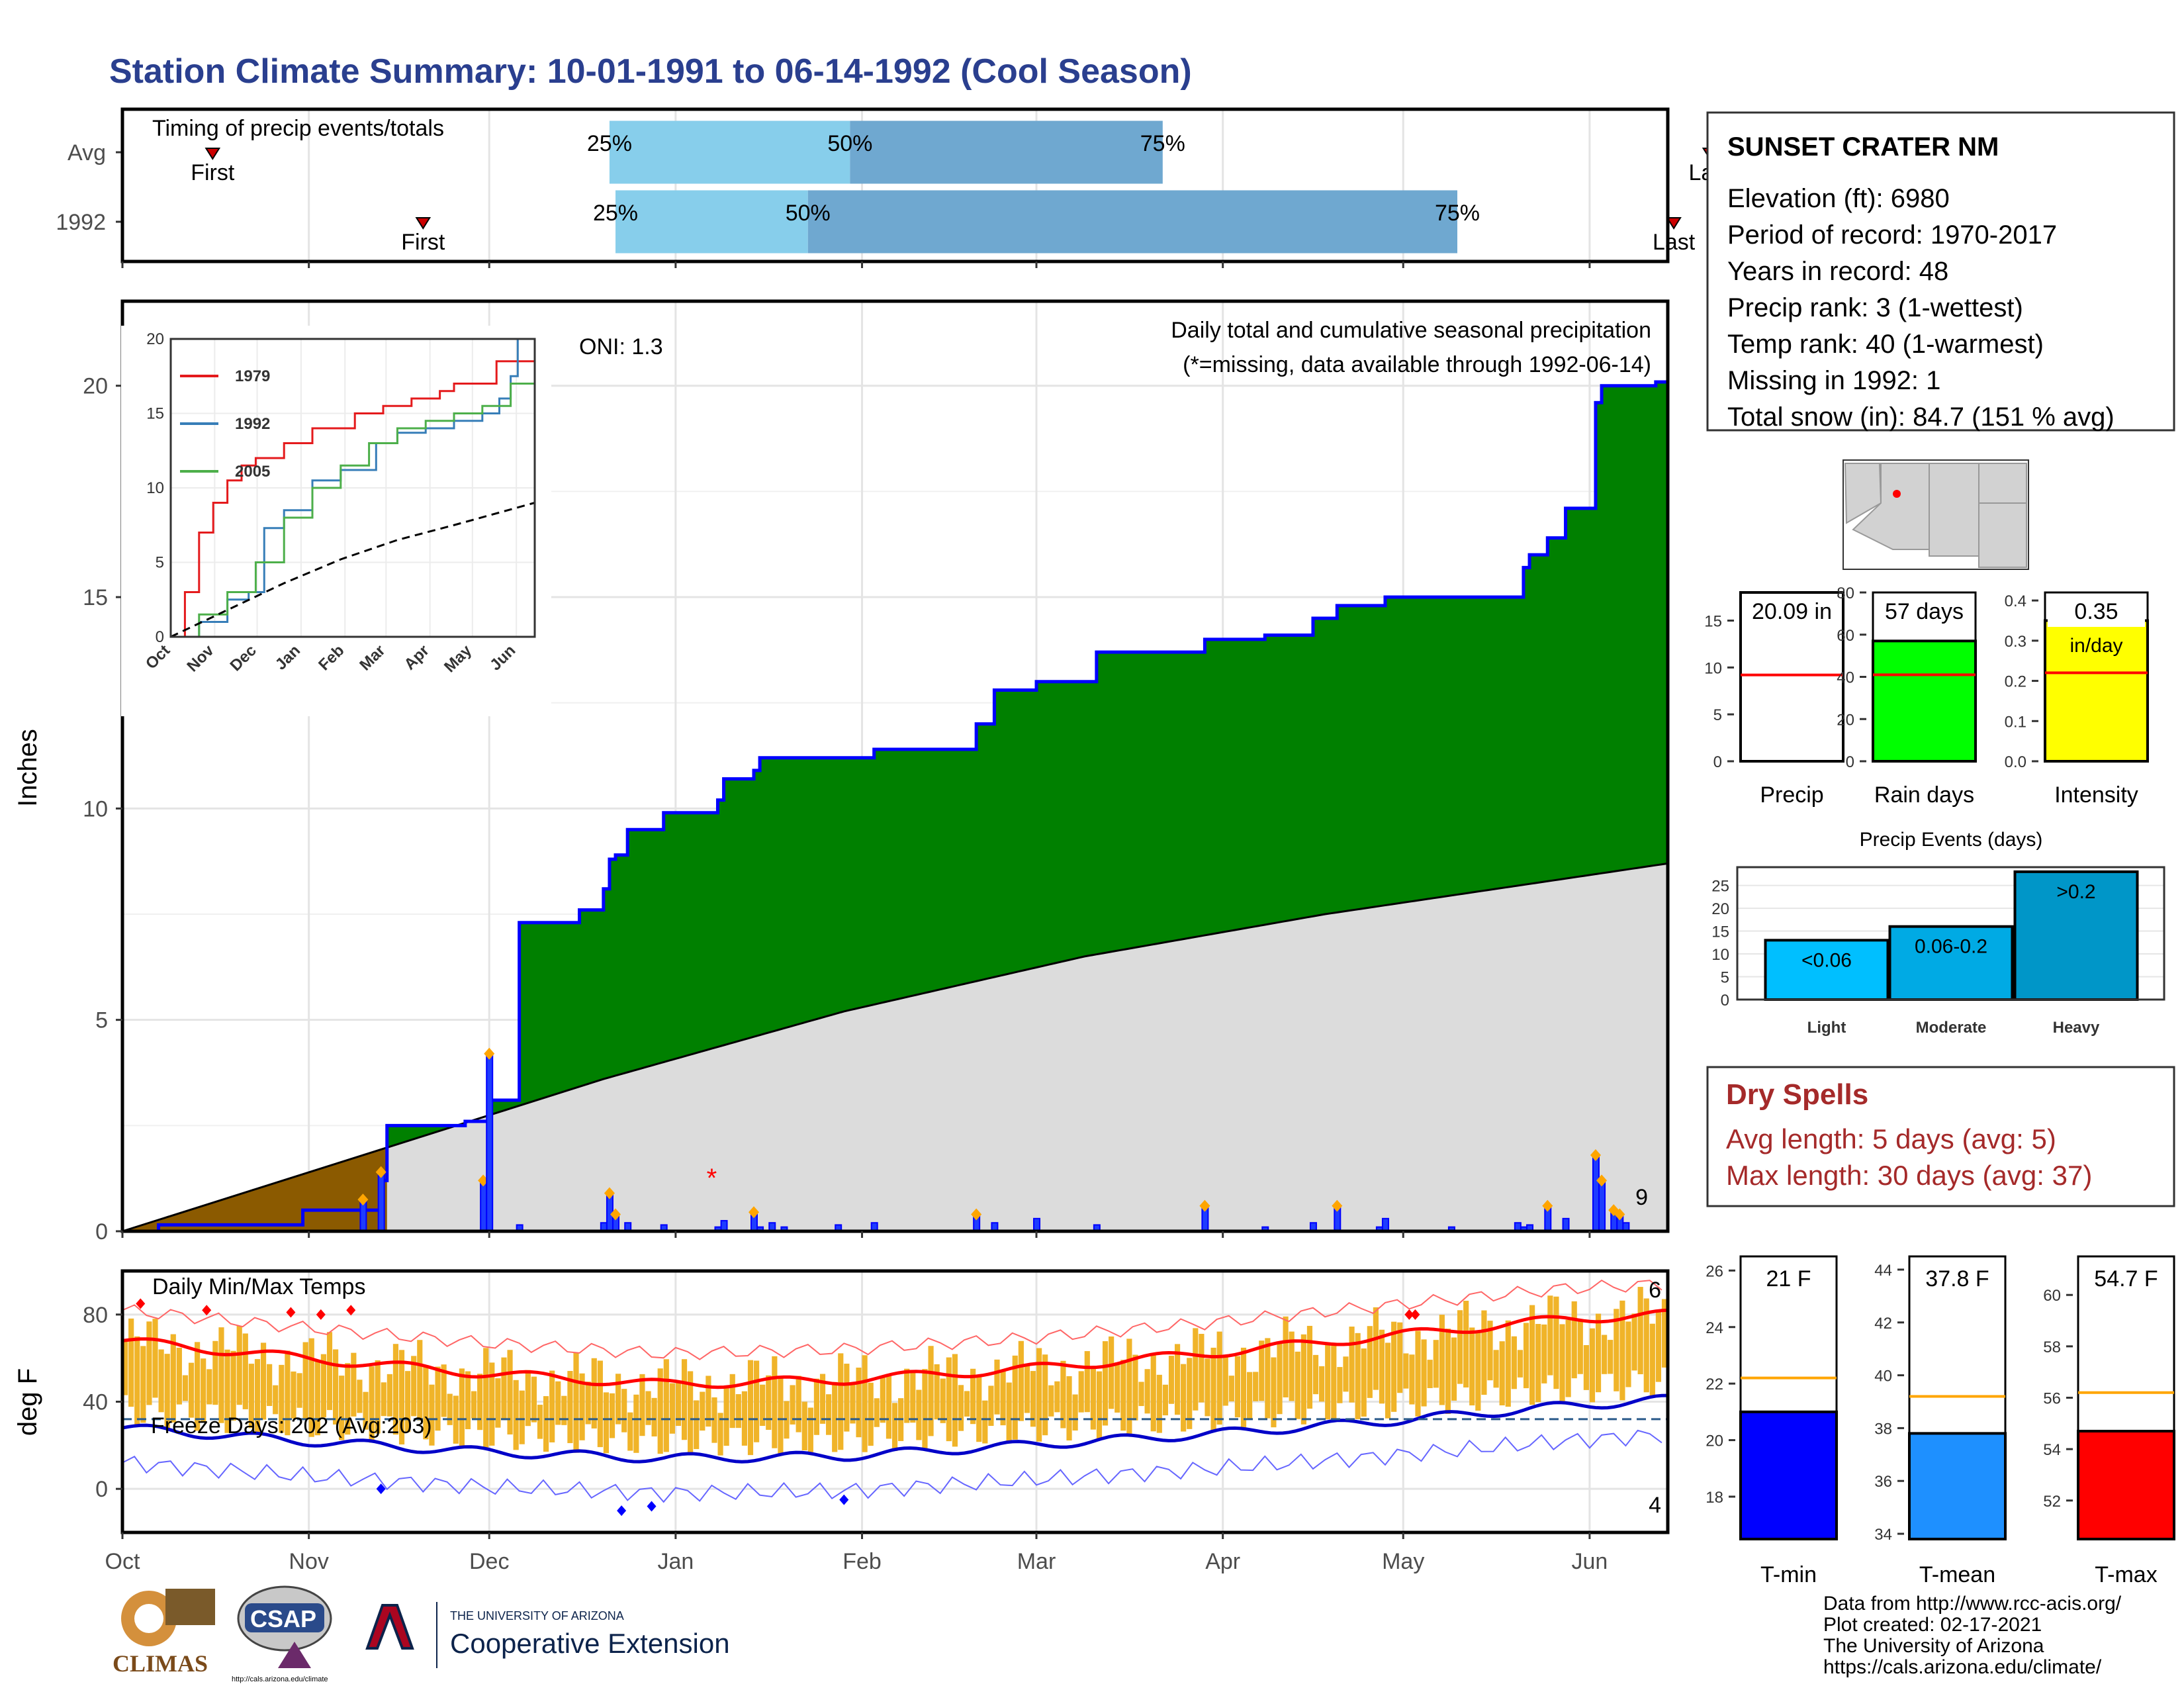 The width and height of the screenshot is (2184, 1688). I want to click on heavy-event-marker, so click(381, 1172).